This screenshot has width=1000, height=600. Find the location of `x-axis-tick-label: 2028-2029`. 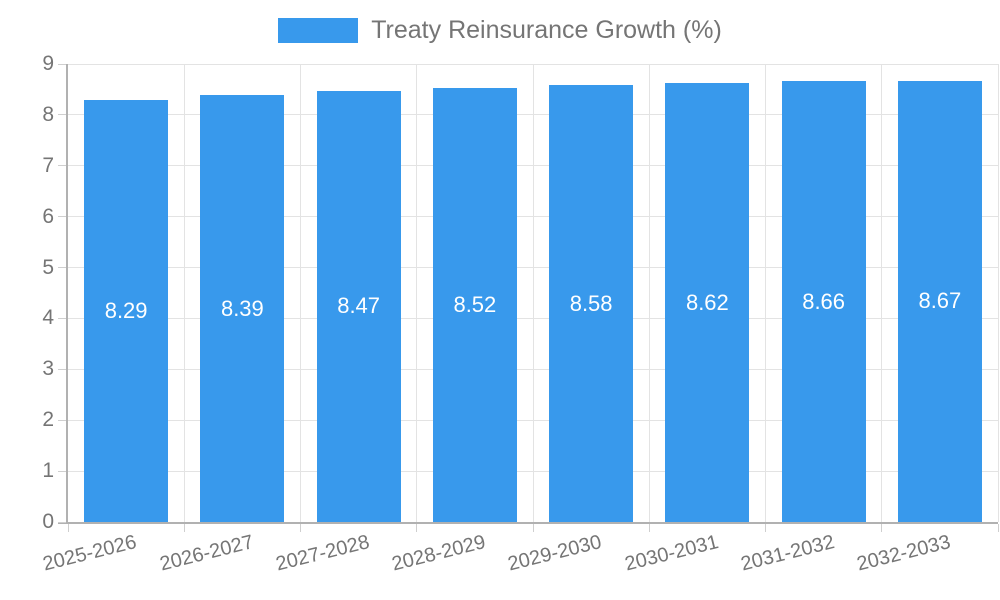

x-axis-tick-label: 2028-2029 is located at coordinates (438, 553).